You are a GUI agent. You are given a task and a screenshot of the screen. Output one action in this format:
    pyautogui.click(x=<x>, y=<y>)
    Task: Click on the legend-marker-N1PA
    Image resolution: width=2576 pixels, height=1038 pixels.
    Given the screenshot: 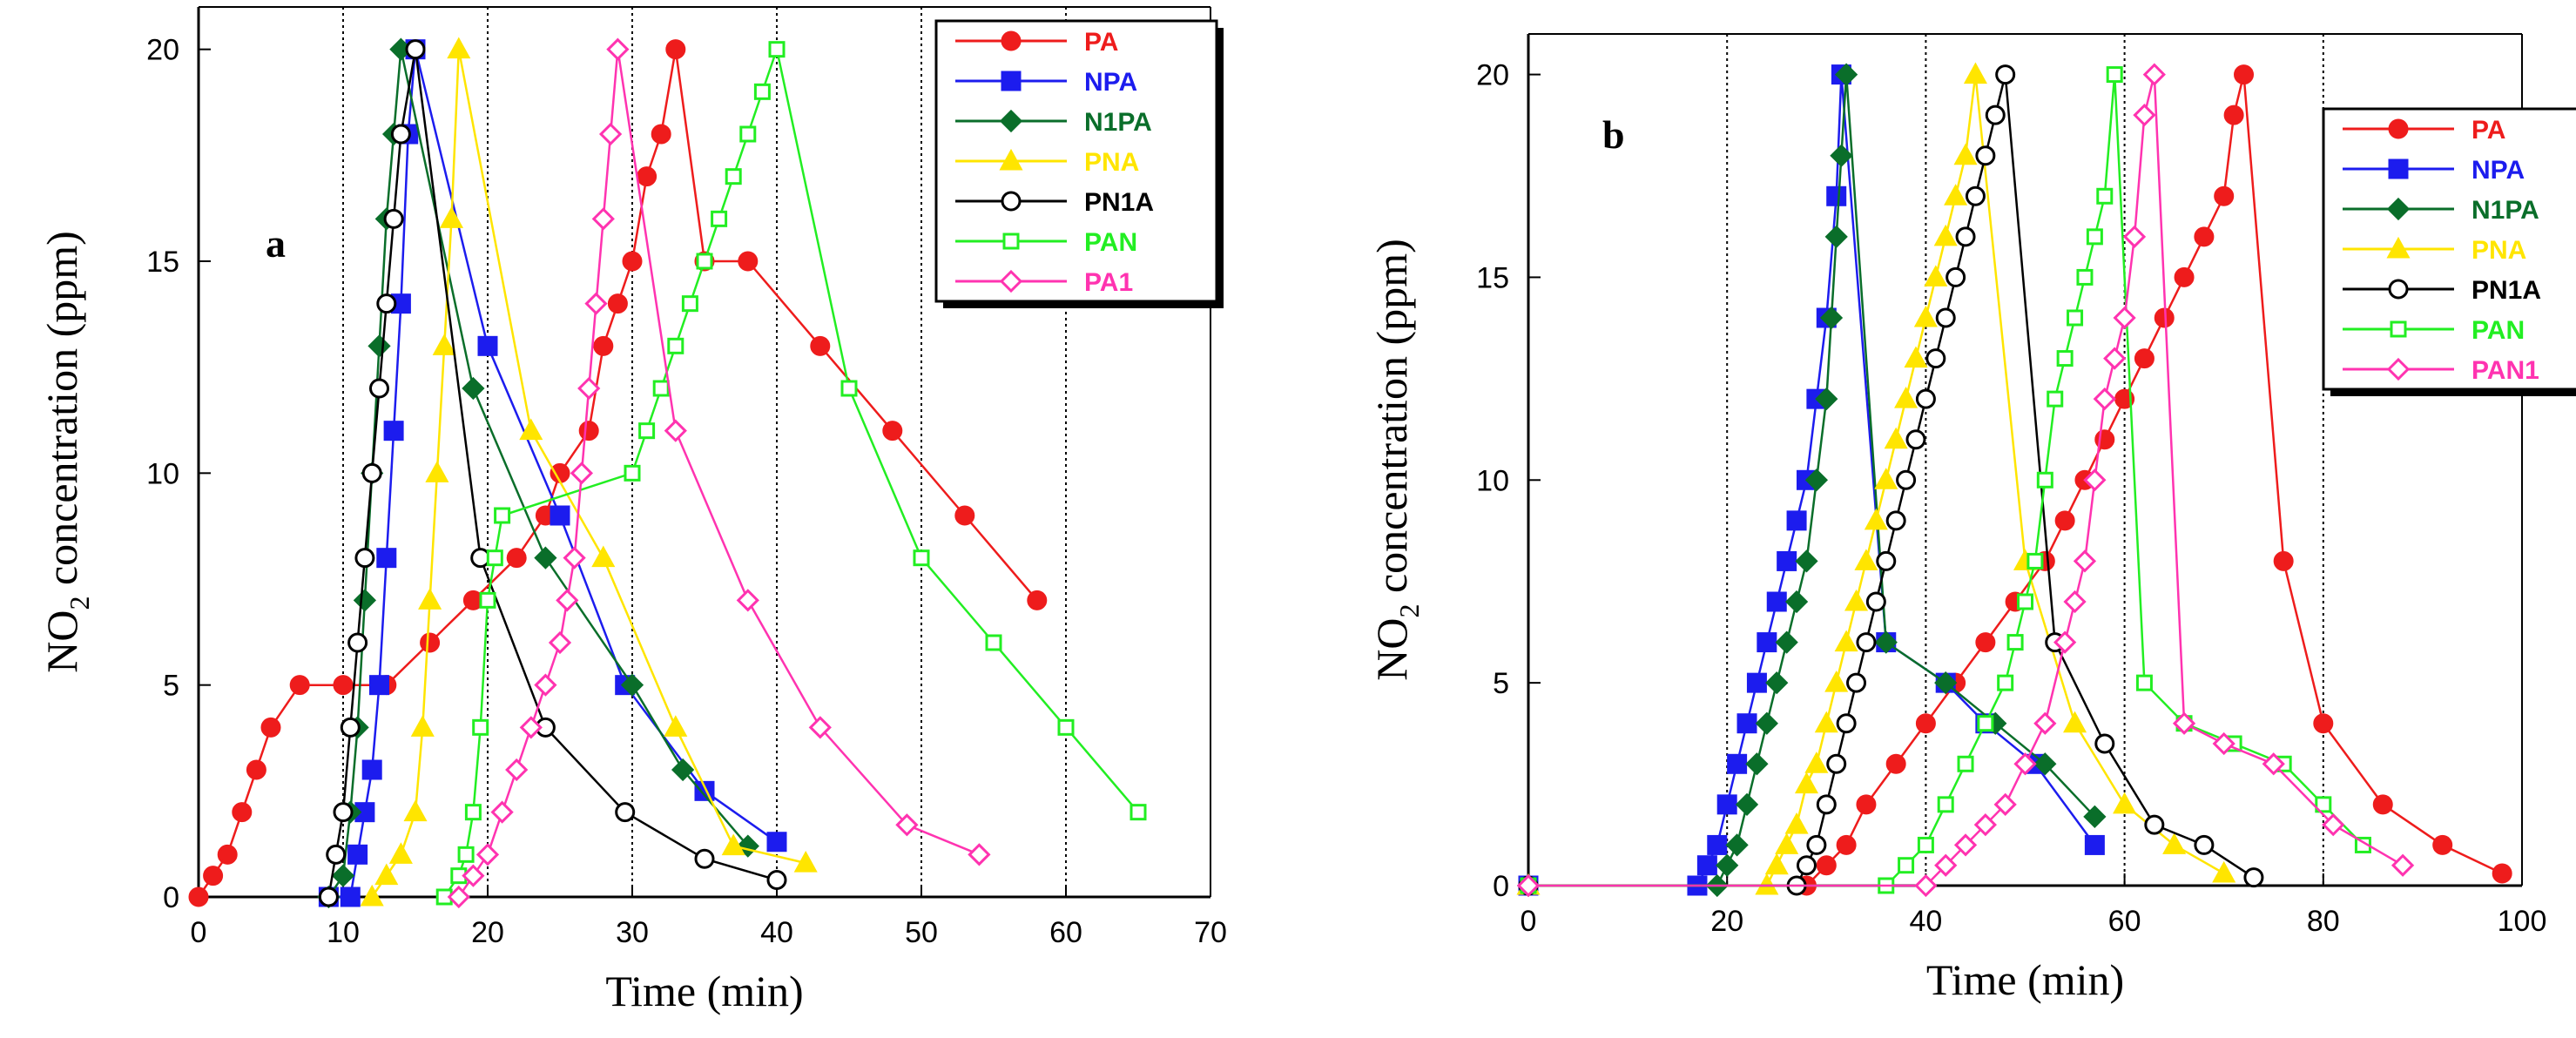 What is the action you would take?
    pyautogui.click(x=2398, y=209)
    